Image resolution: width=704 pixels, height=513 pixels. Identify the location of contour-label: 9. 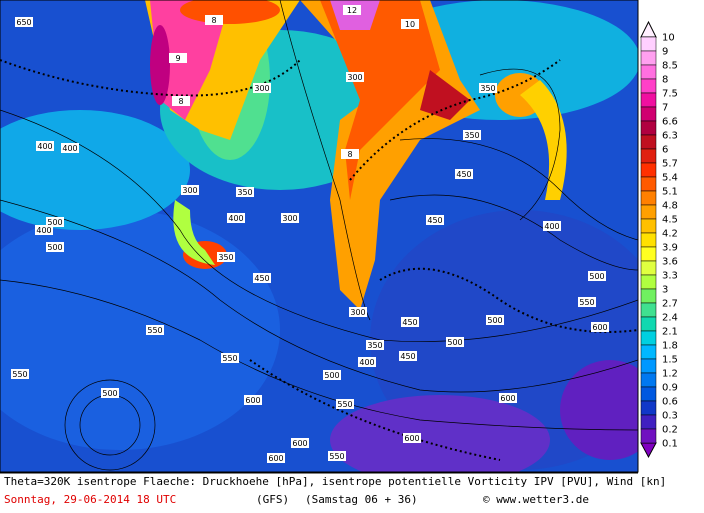
(177, 58).